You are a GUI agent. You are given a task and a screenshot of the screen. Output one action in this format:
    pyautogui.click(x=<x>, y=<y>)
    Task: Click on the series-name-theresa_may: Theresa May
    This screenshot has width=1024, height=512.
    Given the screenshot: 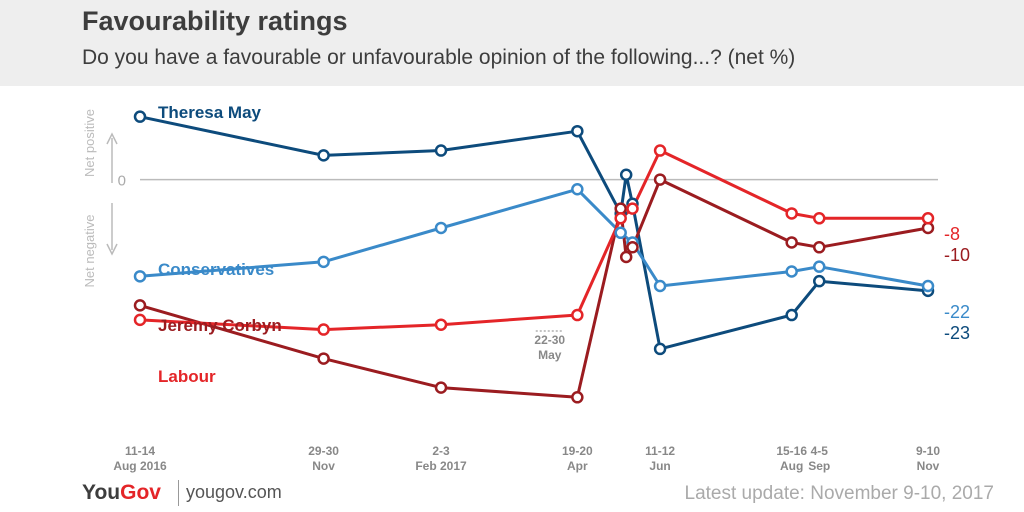 What is the action you would take?
    pyautogui.click(x=210, y=112)
    